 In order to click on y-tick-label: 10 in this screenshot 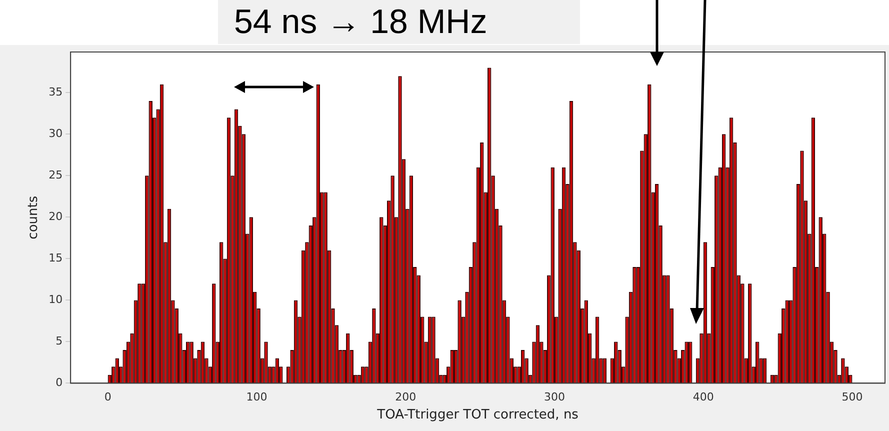, I will do `click(55, 299)`.